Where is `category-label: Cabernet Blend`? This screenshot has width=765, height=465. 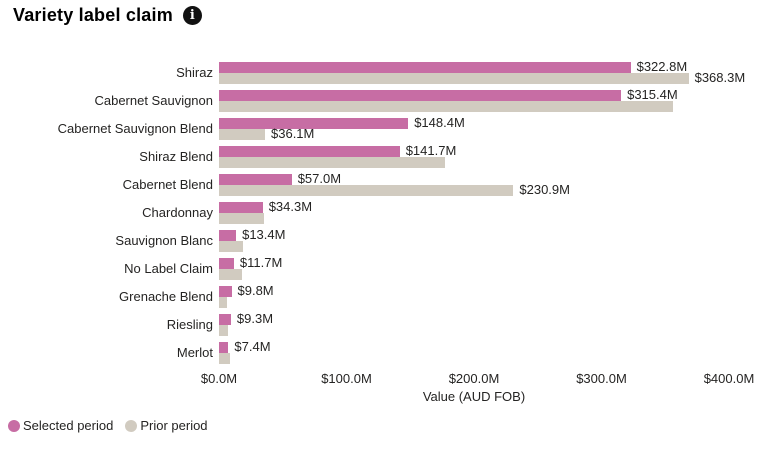
category-label: Cabernet Blend is located at coordinates (167, 184).